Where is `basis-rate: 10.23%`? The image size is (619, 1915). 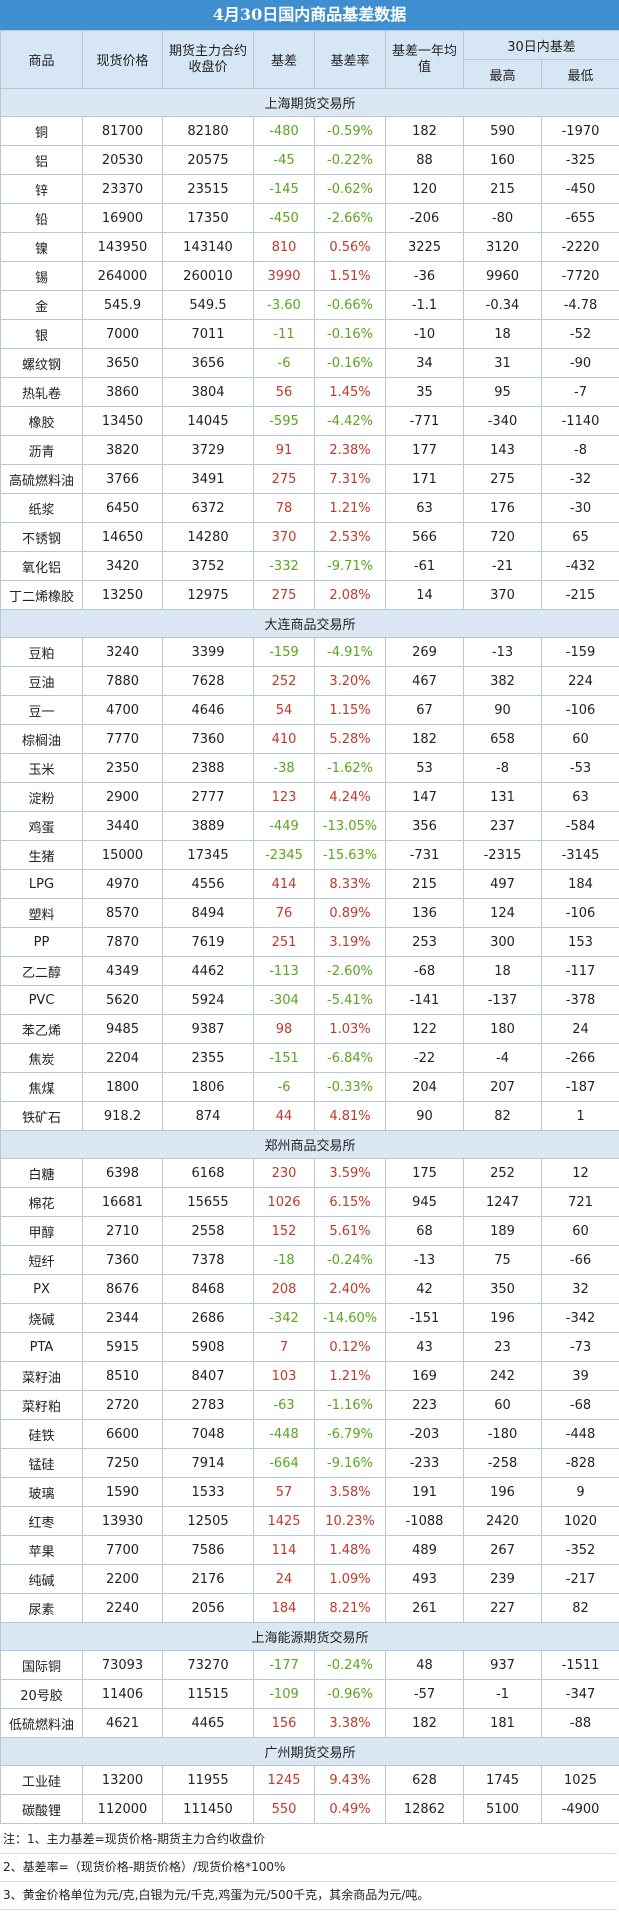
basis-rate: 10.23% is located at coordinates (350, 1521).